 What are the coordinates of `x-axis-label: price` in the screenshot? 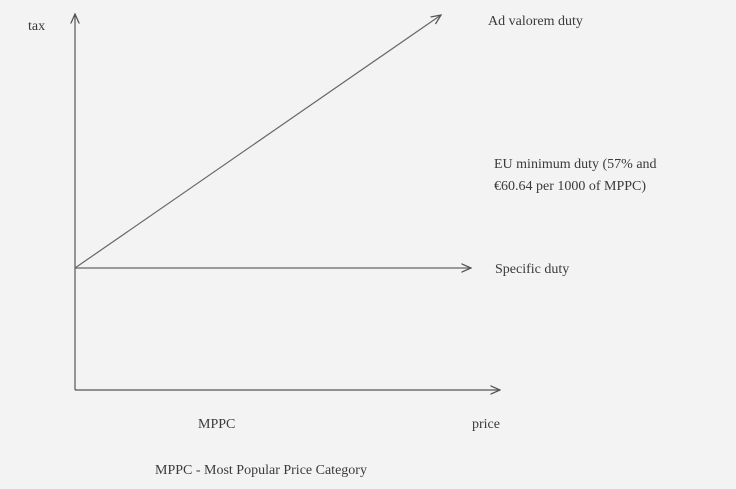 It's located at (486, 424).